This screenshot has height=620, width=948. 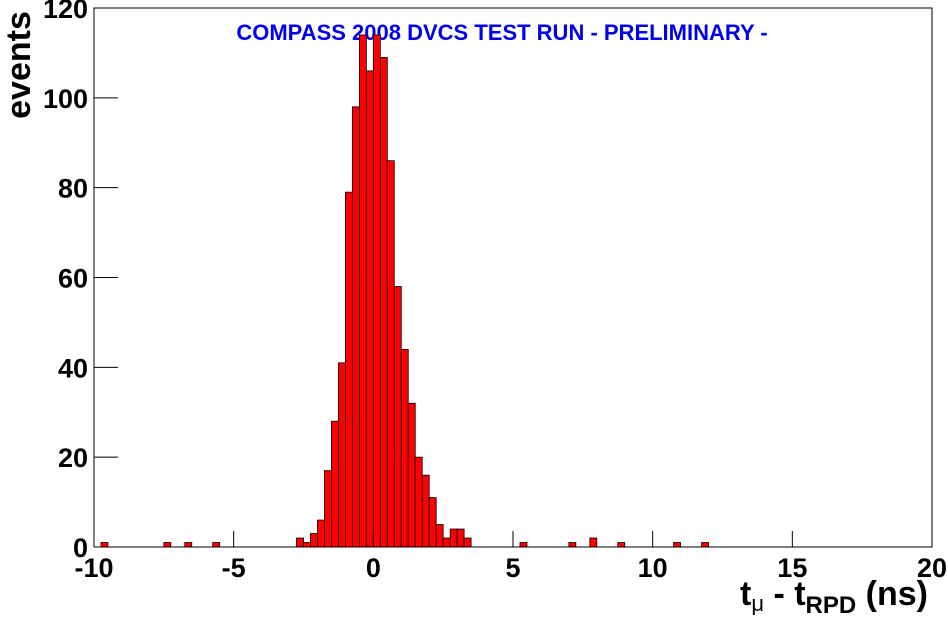 I want to click on y-tick-label: 80, so click(x=73, y=189).